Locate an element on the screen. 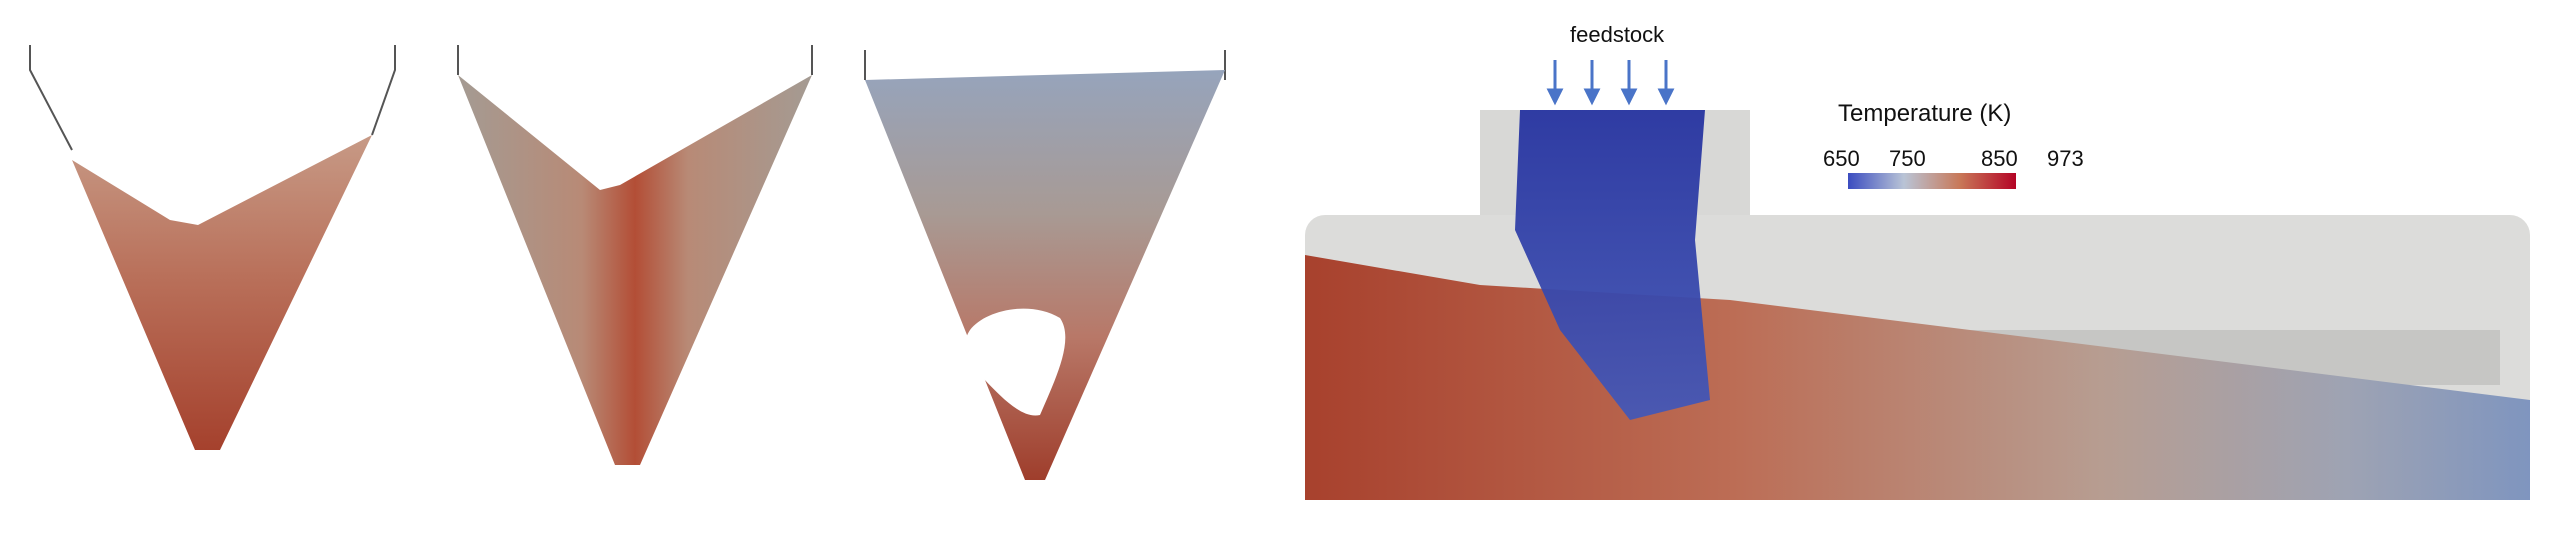 This screenshot has height=550, width=2550. feed-arrows is located at coordinates (1610, 81).